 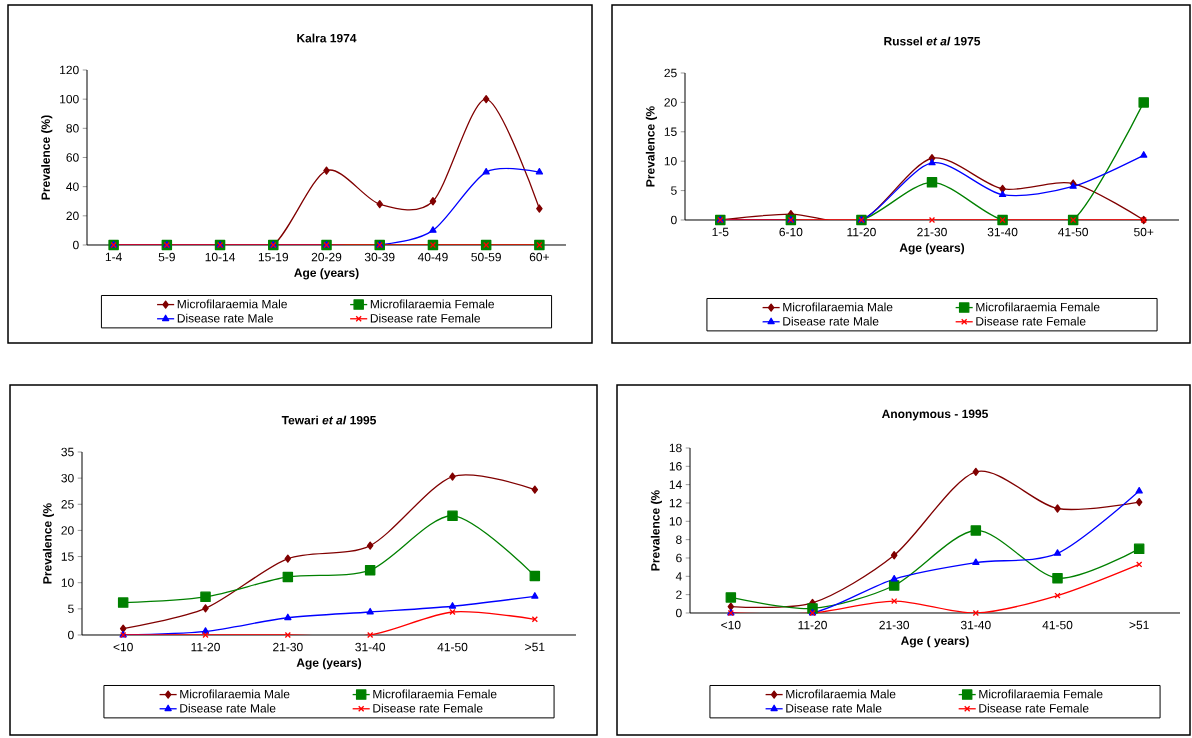 What do you see at coordinates (72, 186) in the screenshot?
I see `y-tick-label: 40` at bounding box center [72, 186].